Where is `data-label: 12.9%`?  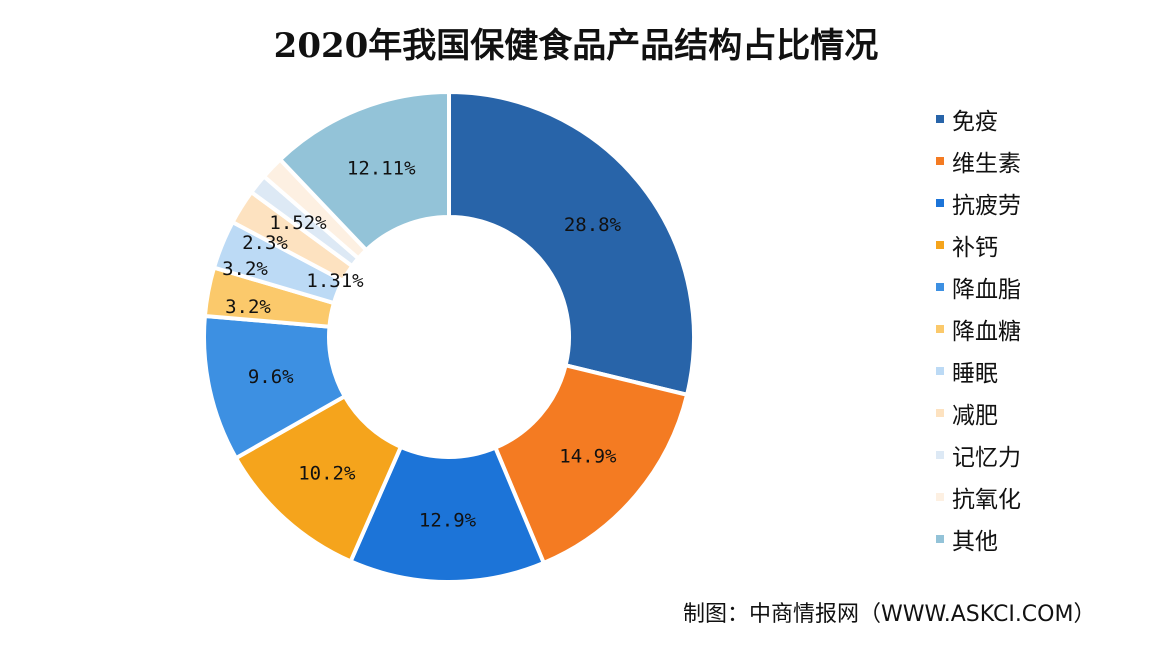
data-label: 12.9% is located at coordinates (448, 520).